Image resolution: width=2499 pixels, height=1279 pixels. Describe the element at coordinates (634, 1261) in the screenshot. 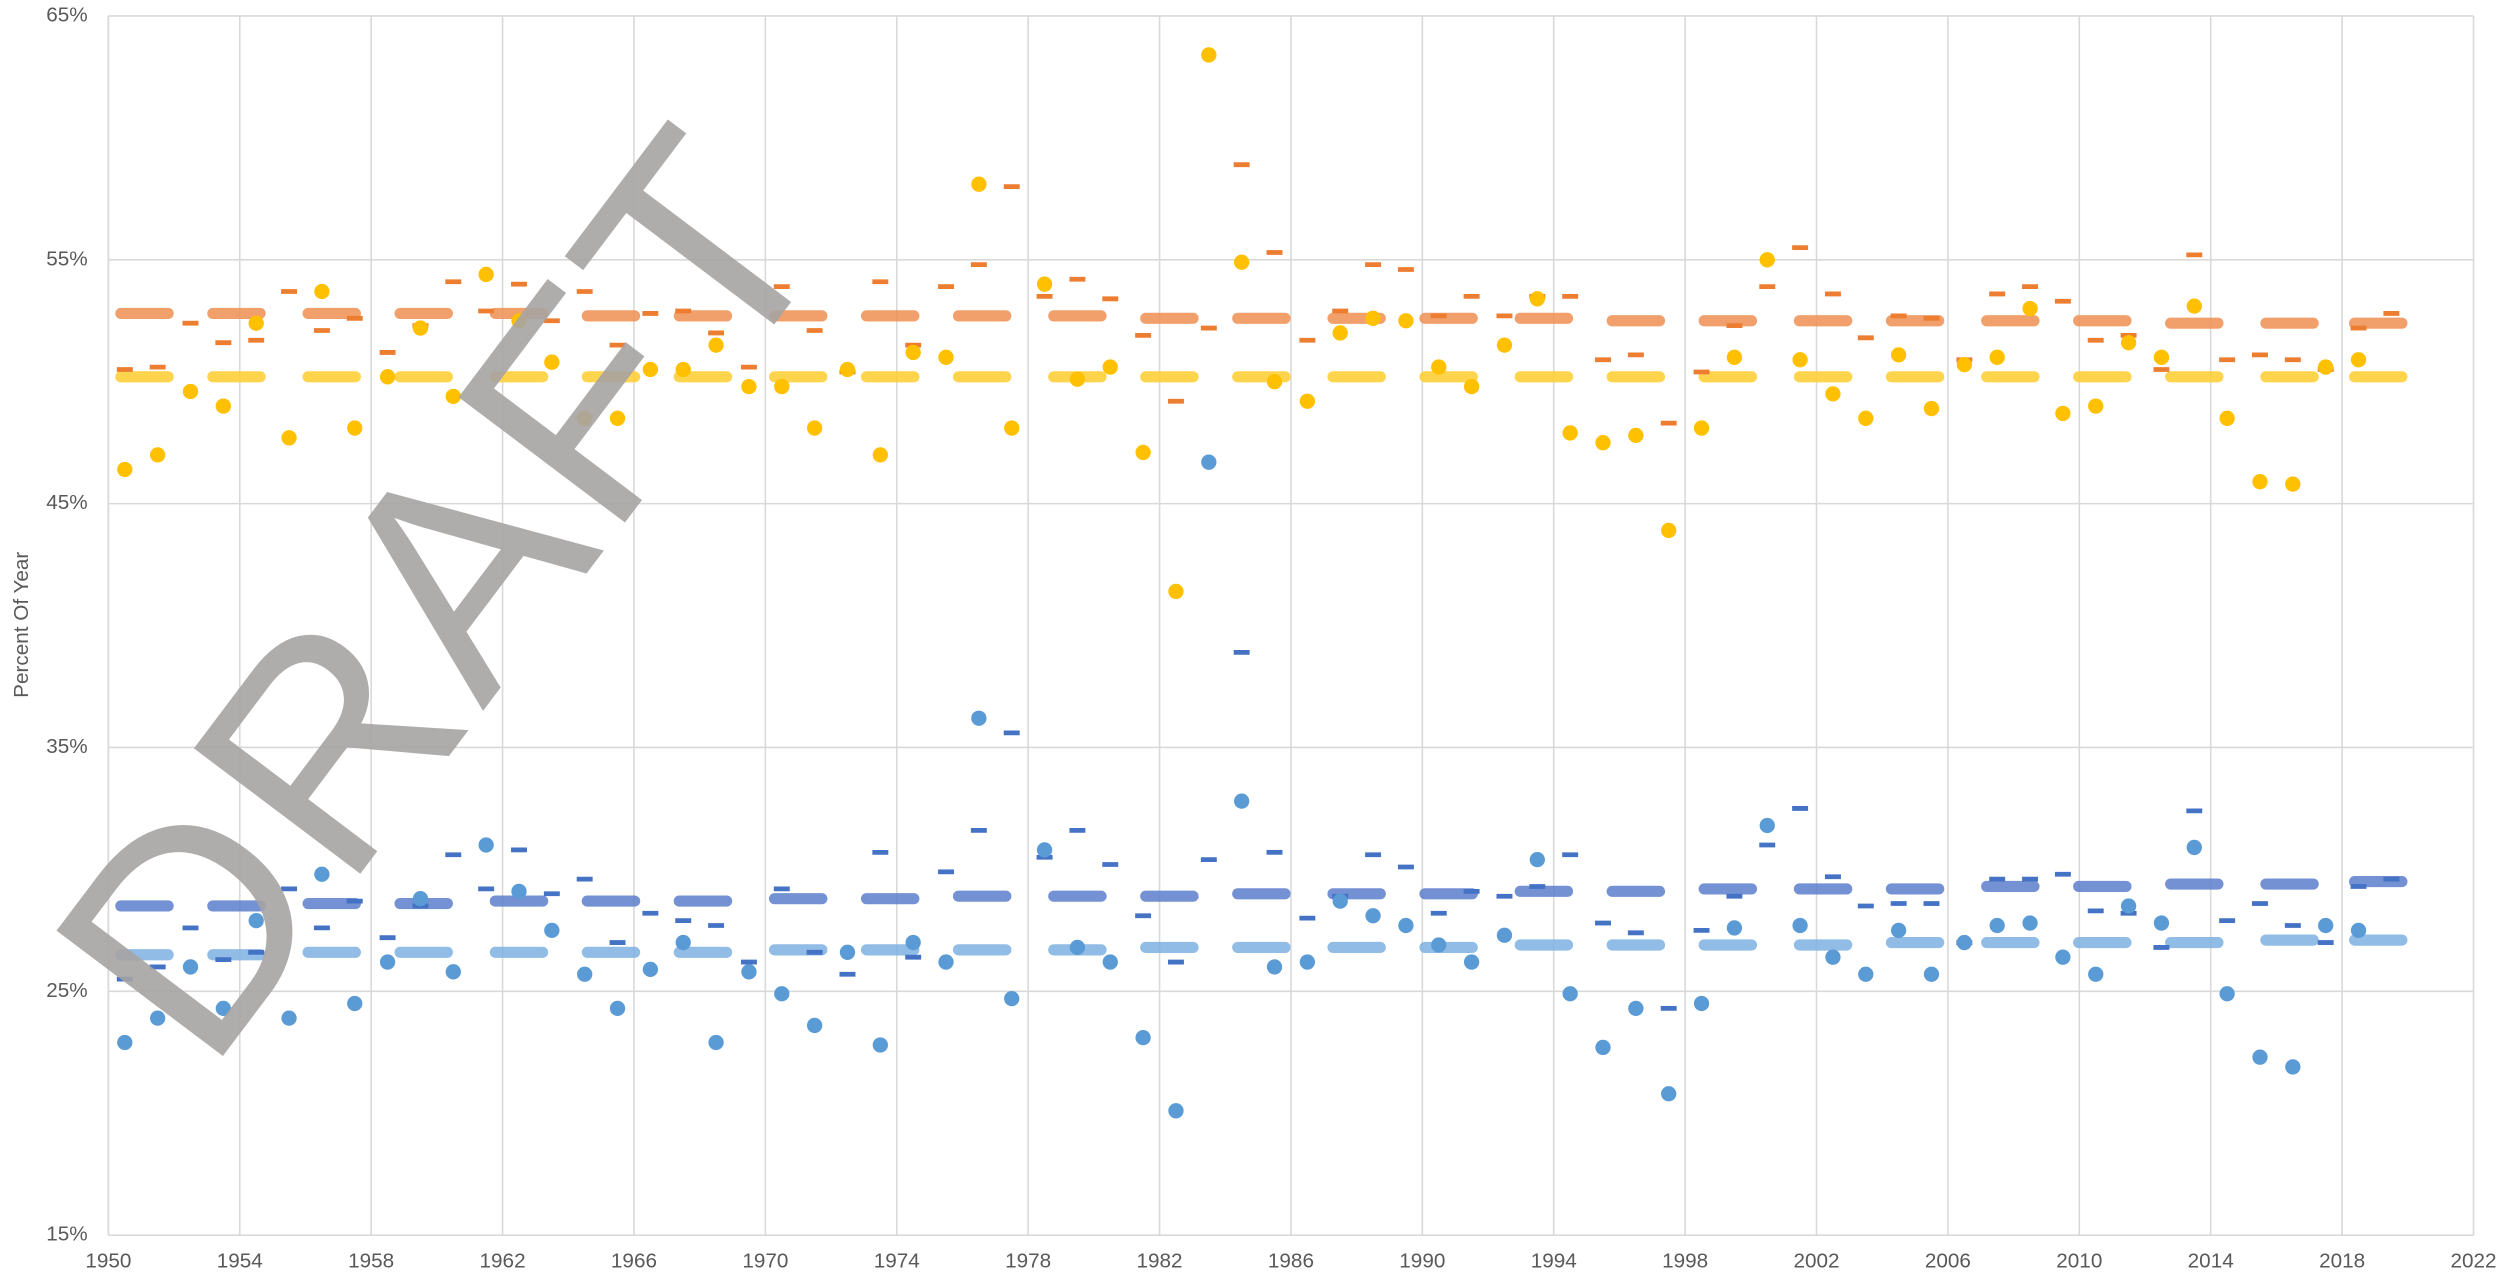

I see `x-tick-label: 1966` at that location.